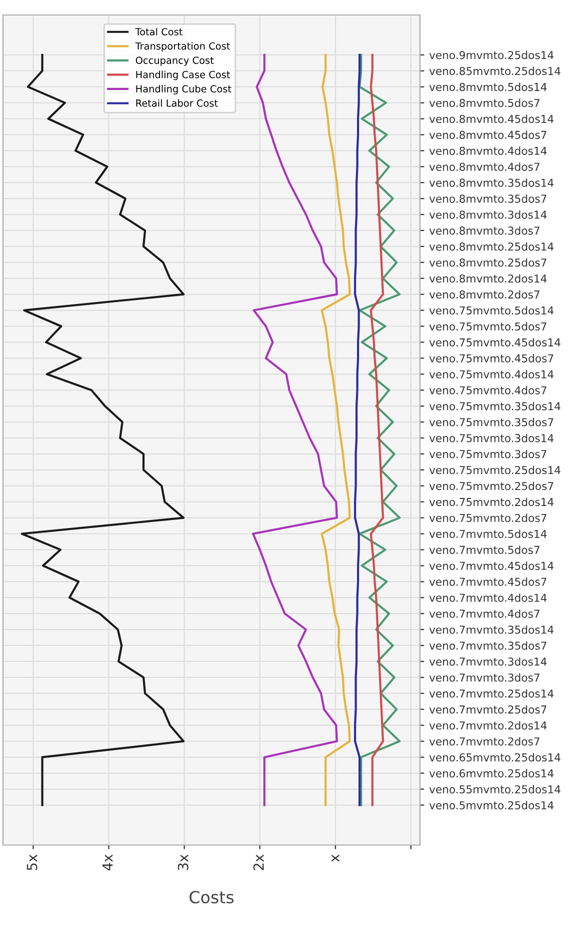 This screenshot has width=576, height=932. Describe the element at coordinates (183, 862) in the screenshot. I see `x-tick-label: 3x` at that location.